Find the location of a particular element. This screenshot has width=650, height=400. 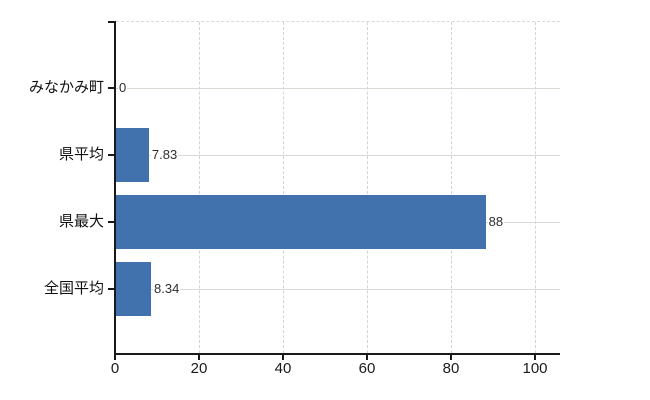

value-label: 7.83 is located at coordinates (164, 155).